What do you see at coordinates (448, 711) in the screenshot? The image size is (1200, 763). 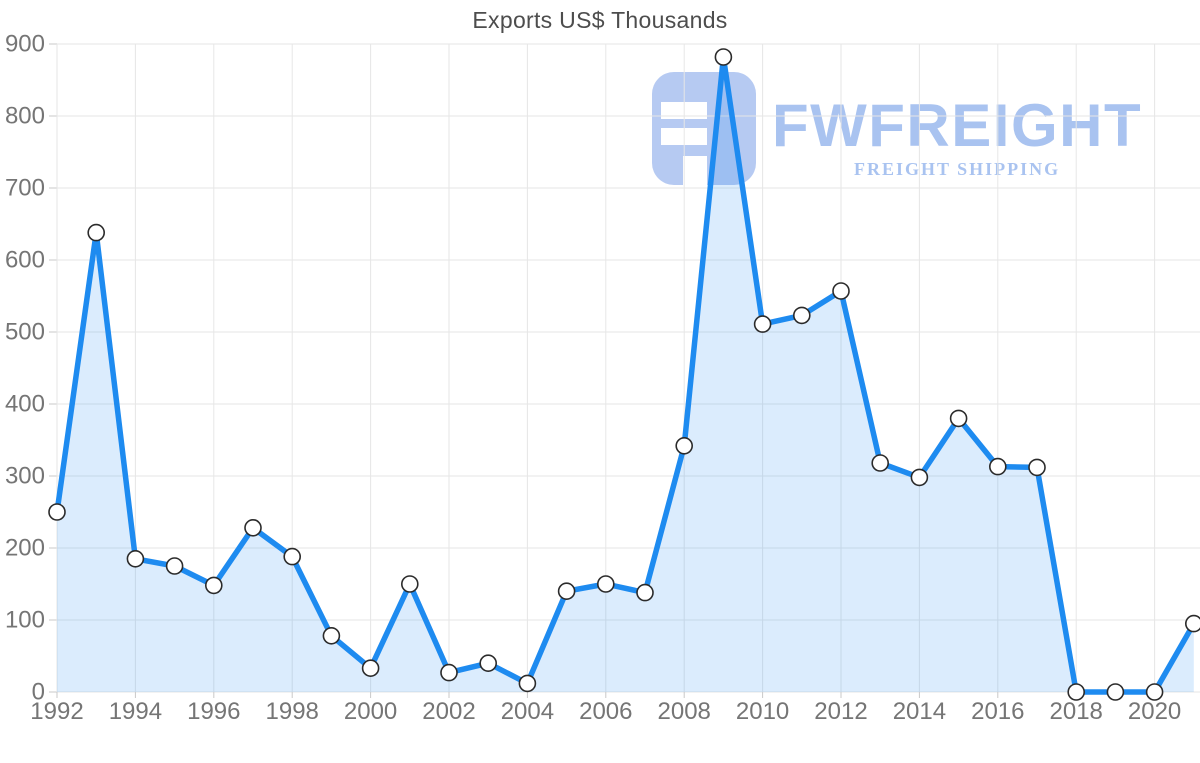 I see `x-tick-label: 2002` at bounding box center [448, 711].